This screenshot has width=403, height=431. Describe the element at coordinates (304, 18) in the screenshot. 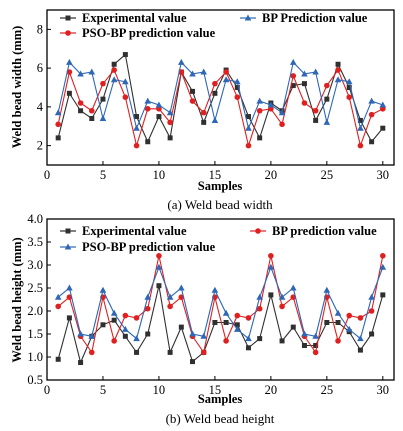

I see `legend-entry-a-2: BP Prediction value` at that location.